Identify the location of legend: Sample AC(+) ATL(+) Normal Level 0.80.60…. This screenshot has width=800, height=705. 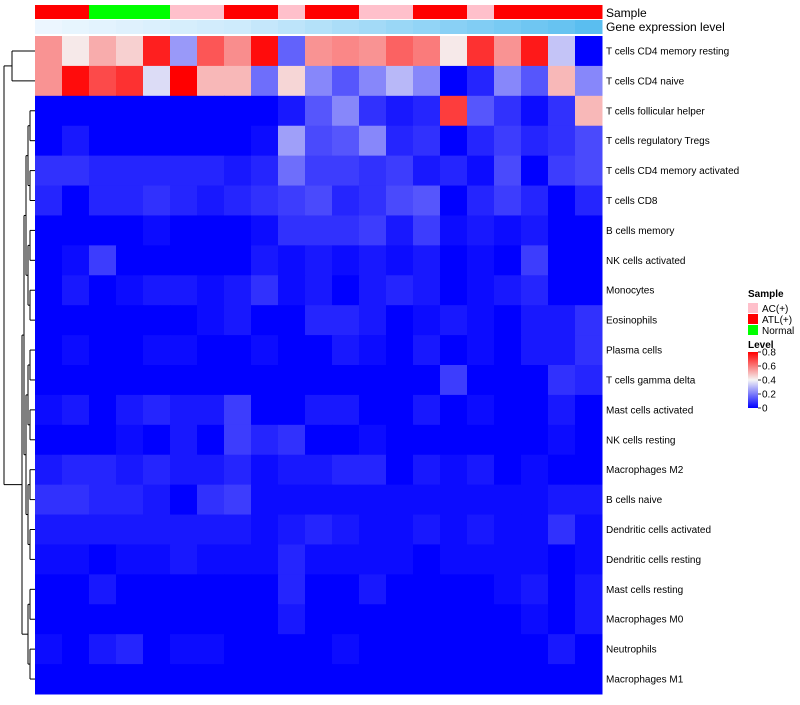
(771, 352).